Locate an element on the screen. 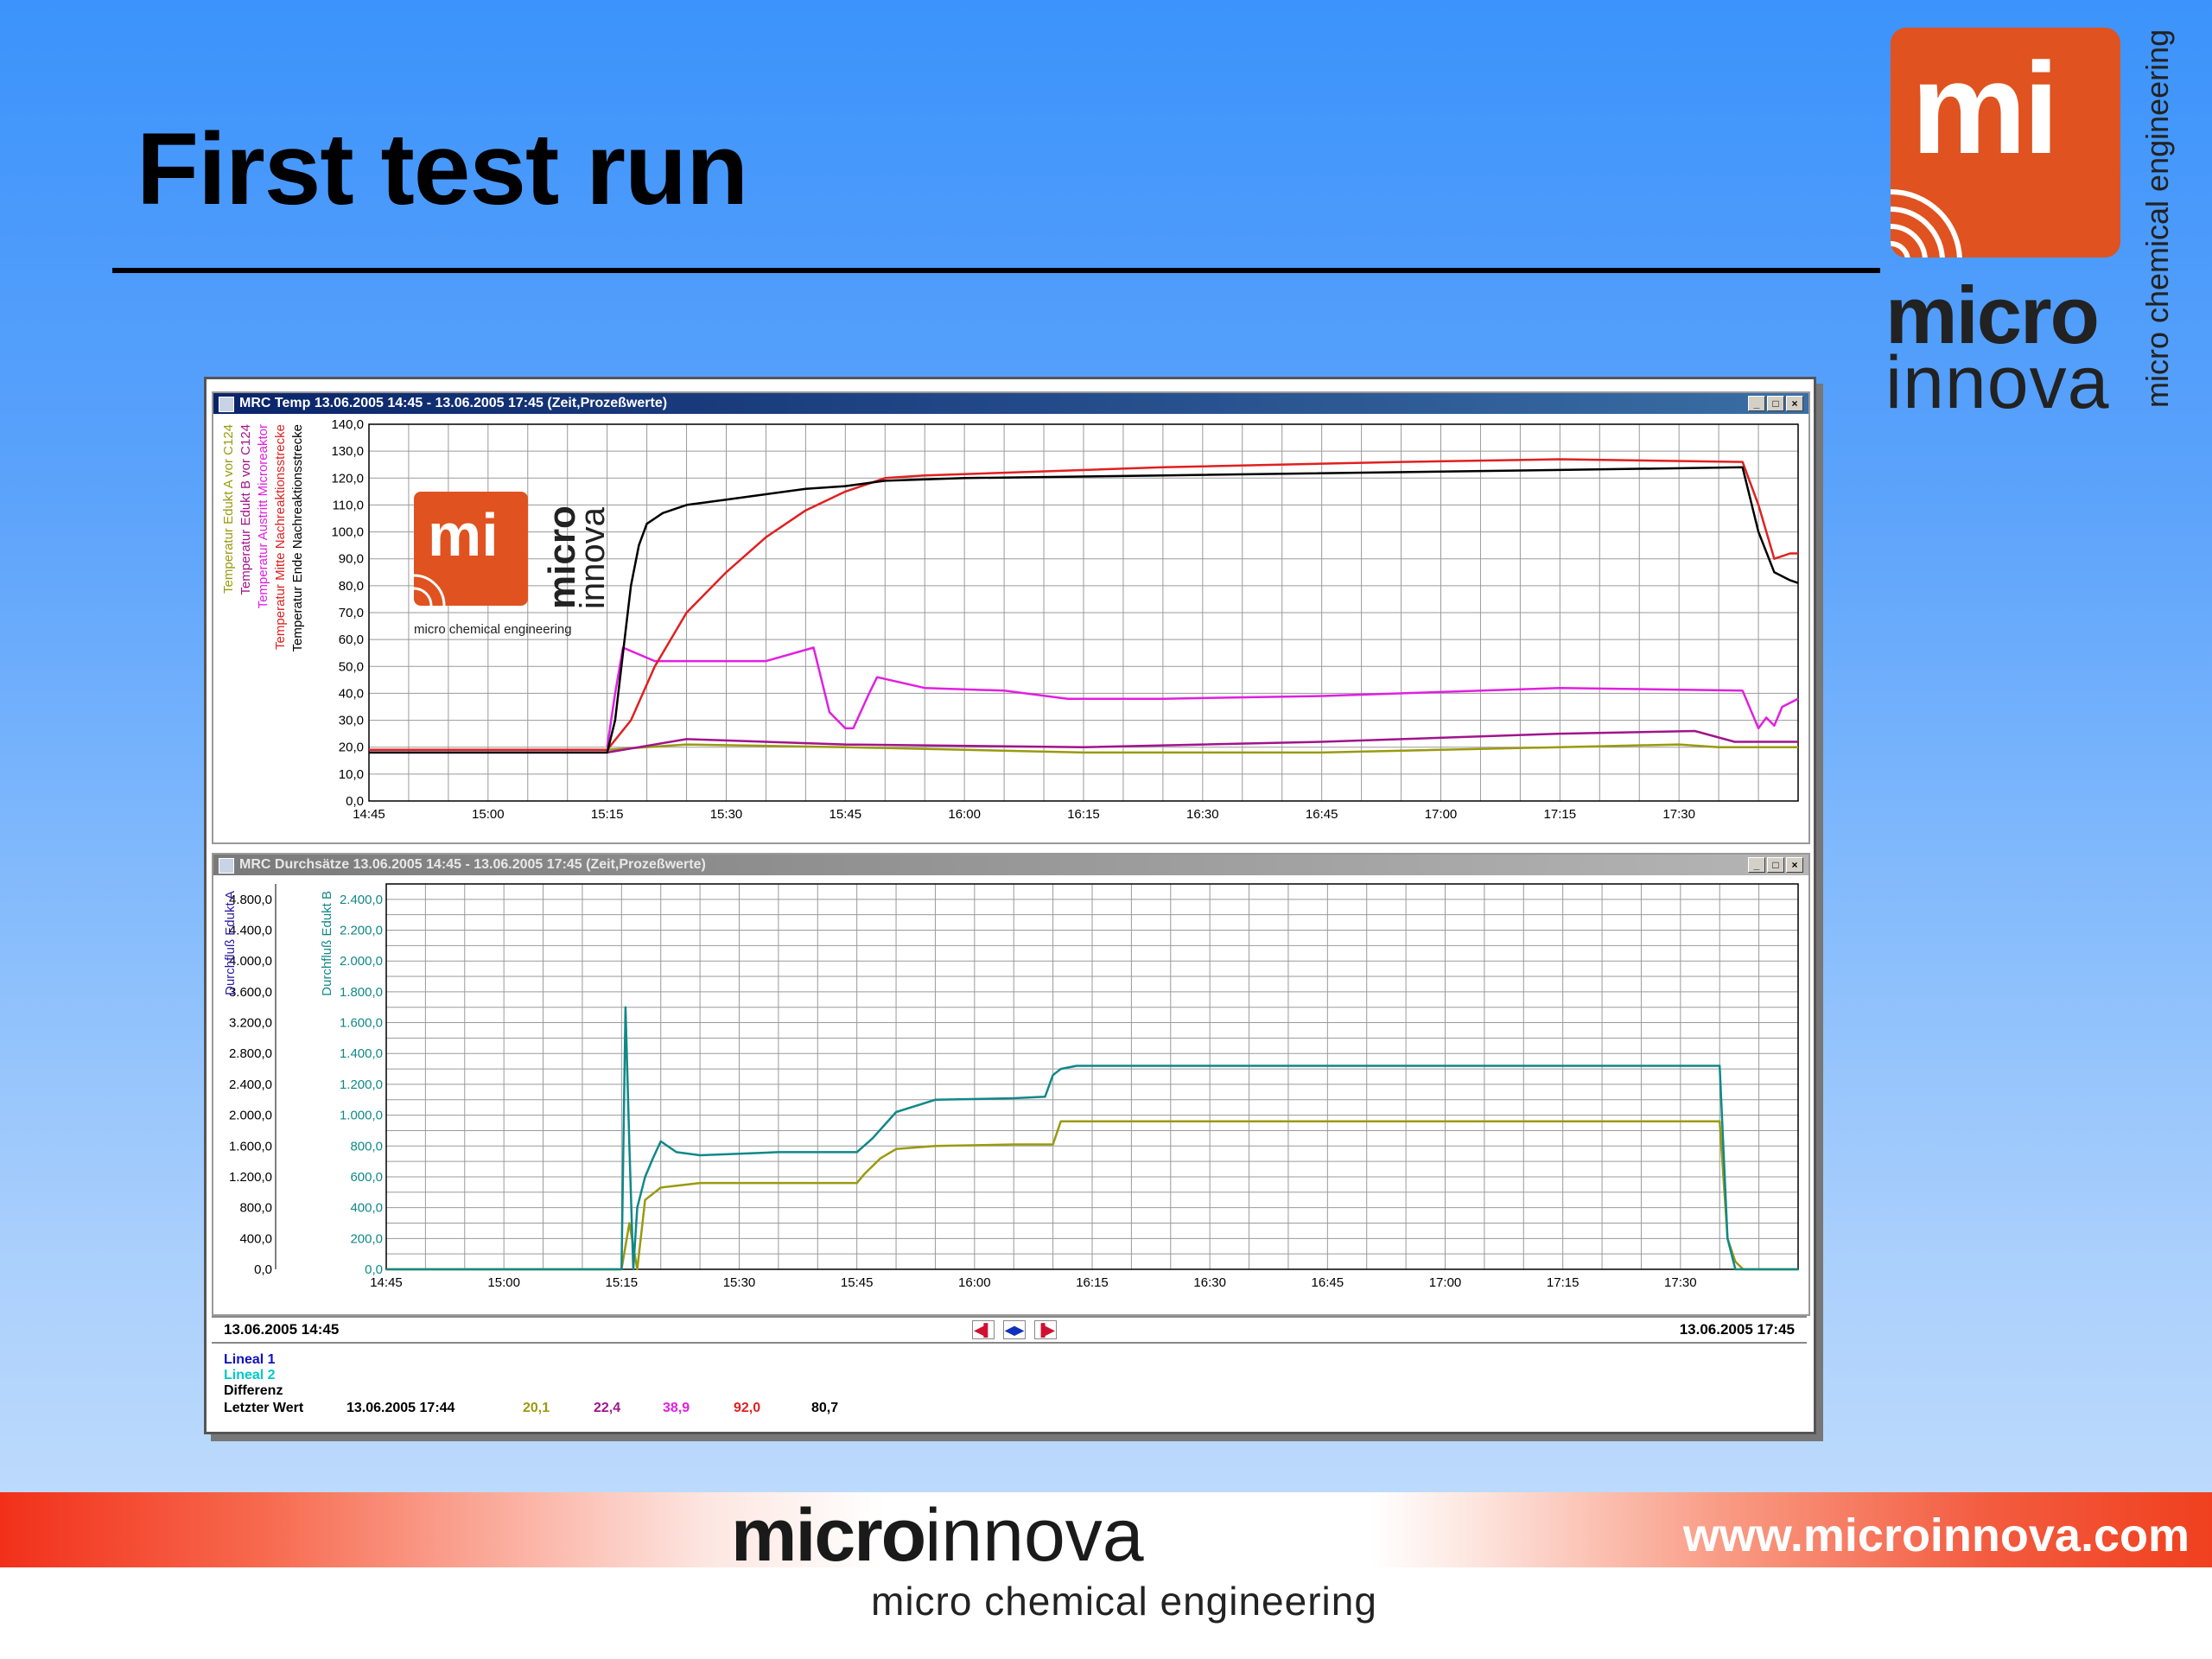 The height and width of the screenshot is (1659, 2212). y-left-tick-label: 0,0 is located at coordinates (263, 1269).